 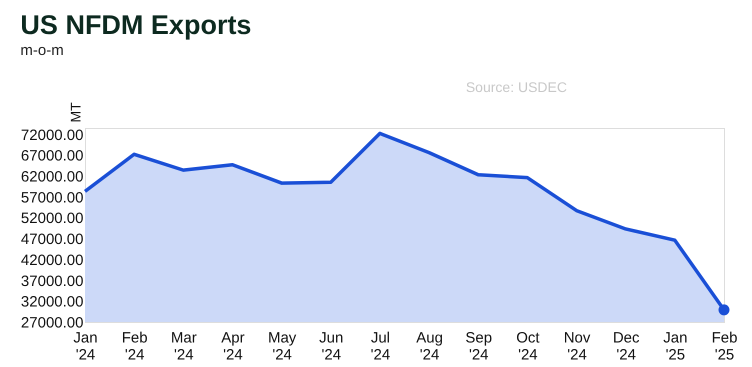 I want to click on x-tick-label: Aug '24, so click(x=429, y=347).